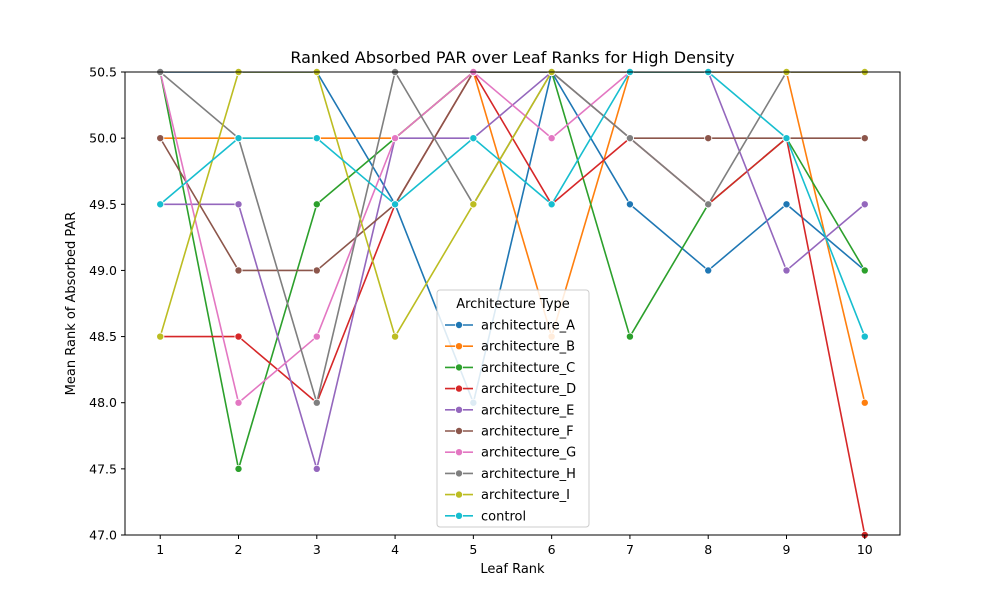  What do you see at coordinates (473, 549) in the screenshot?
I see `x-tick-label: 5` at bounding box center [473, 549].